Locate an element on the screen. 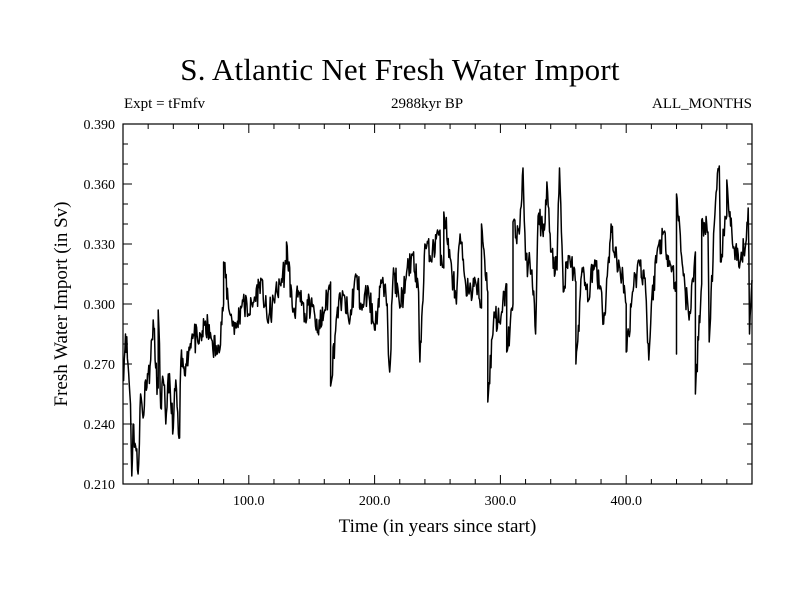 The image size is (800, 600). y-tick-label: 0.300 is located at coordinates (100, 305).